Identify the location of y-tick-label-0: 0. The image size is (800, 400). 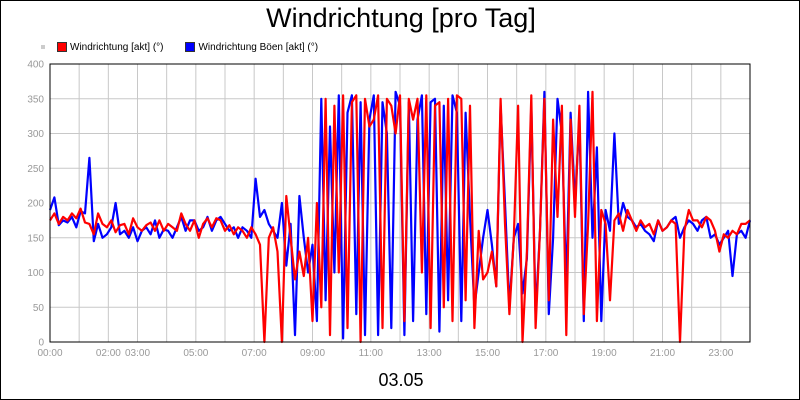
(41, 343).